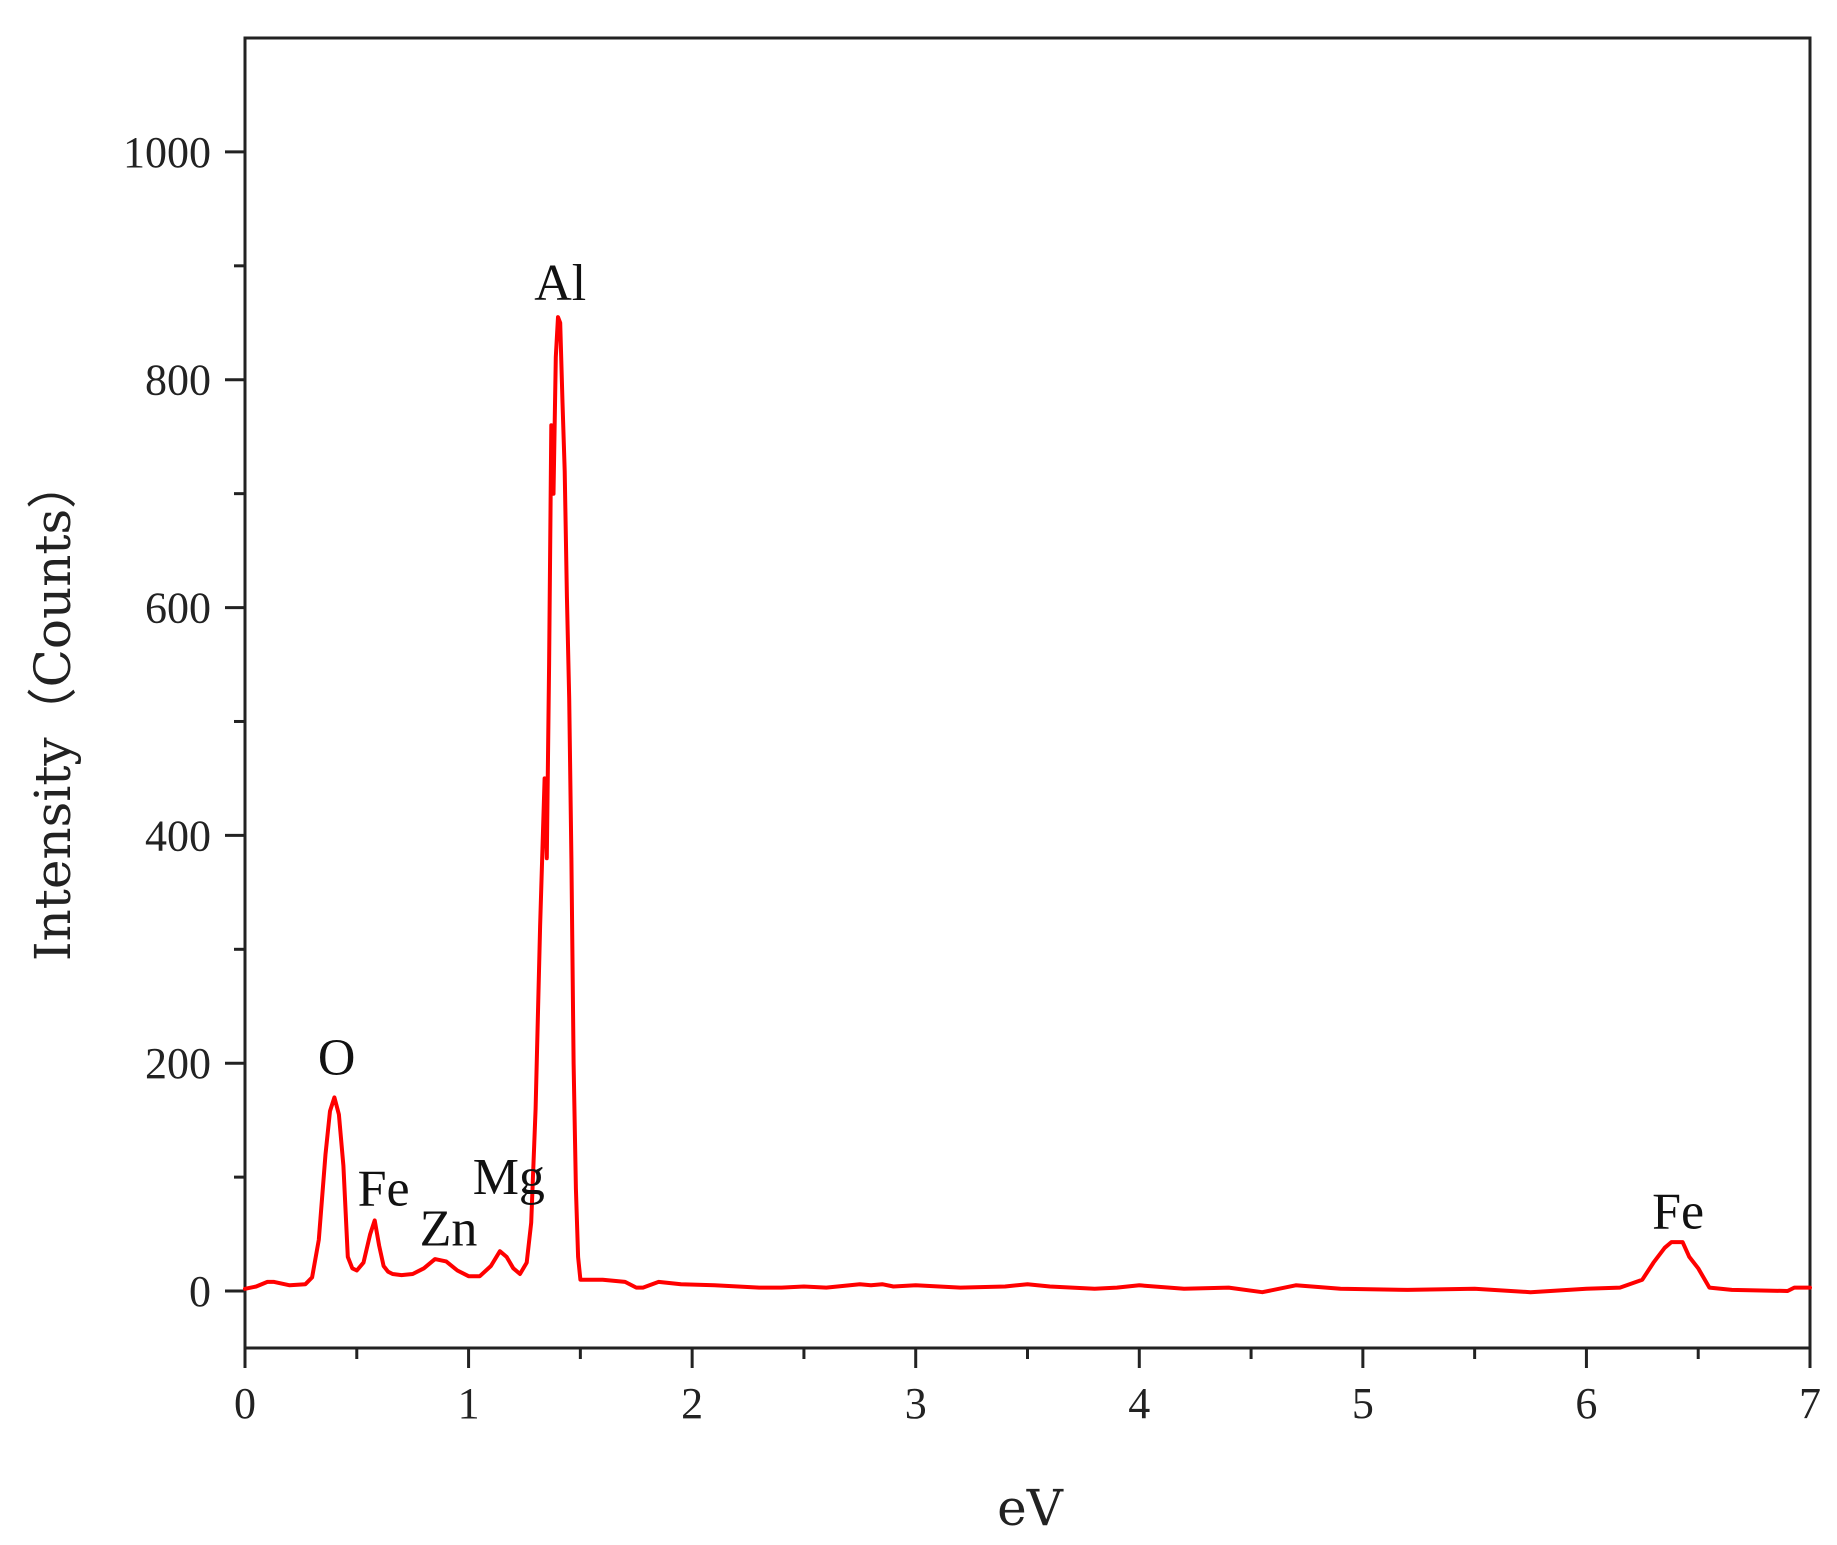  What do you see at coordinates (1139, 1403) in the screenshot?
I see `x-tick-label: 4` at bounding box center [1139, 1403].